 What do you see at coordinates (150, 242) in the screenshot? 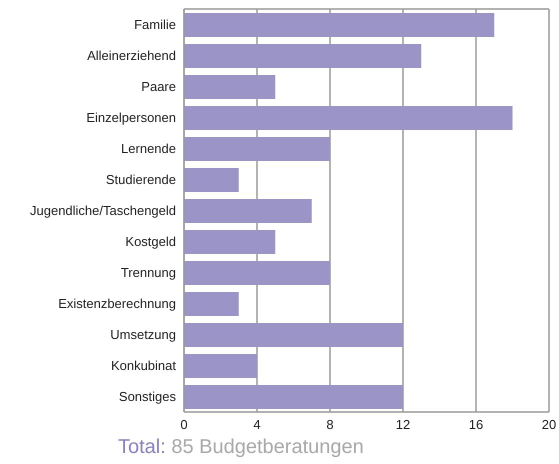
I see `y-tick-label: Kostgeld` at bounding box center [150, 242].